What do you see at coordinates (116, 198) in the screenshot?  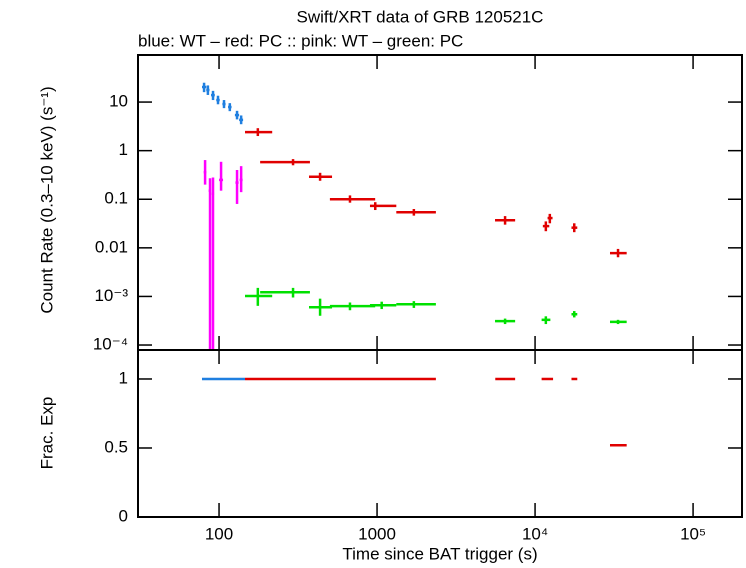 I see `y-tick-label: 0.1` at bounding box center [116, 198].